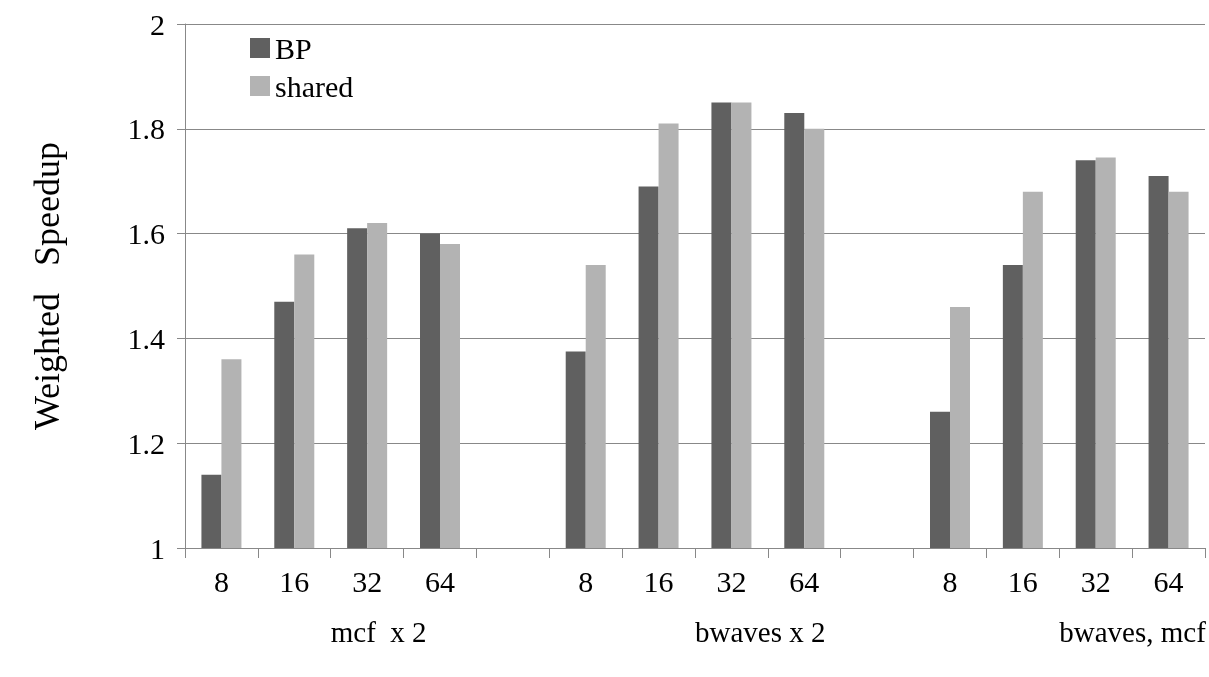 The image size is (1209, 677). I want to click on text: bwaves x 2, so click(760, 631).